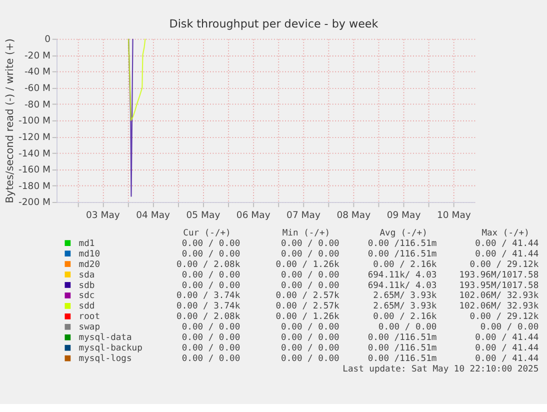 Image resolution: width=547 pixels, height=412 pixels. I want to click on x-tick-label: 04 May, so click(153, 216).